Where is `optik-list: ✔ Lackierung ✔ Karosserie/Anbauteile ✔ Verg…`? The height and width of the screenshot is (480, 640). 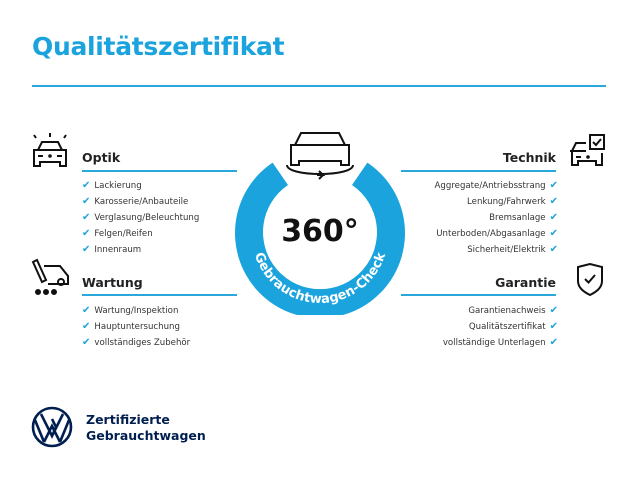
optik-list: ✔ Lackierung ✔ Karosserie/Anbauteile ✔ Verg… is located at coordinates (140, 218).